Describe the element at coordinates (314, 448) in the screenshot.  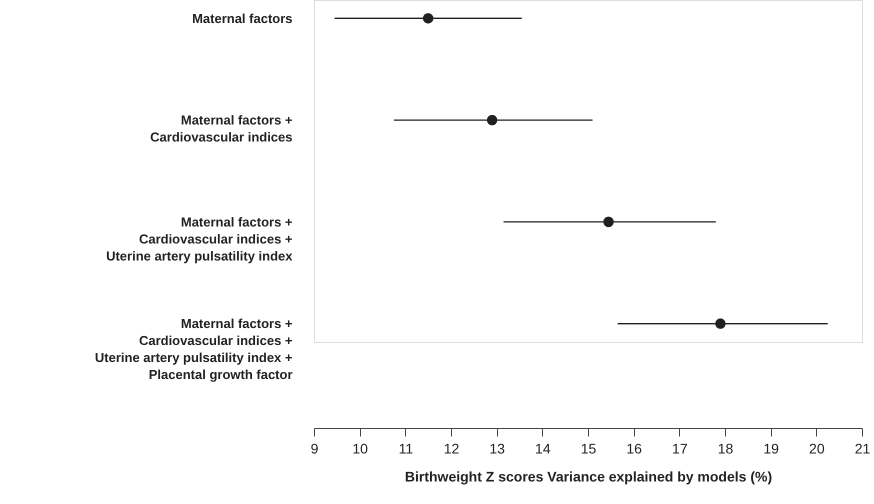
I see `x-tick-label: 9` at that location.